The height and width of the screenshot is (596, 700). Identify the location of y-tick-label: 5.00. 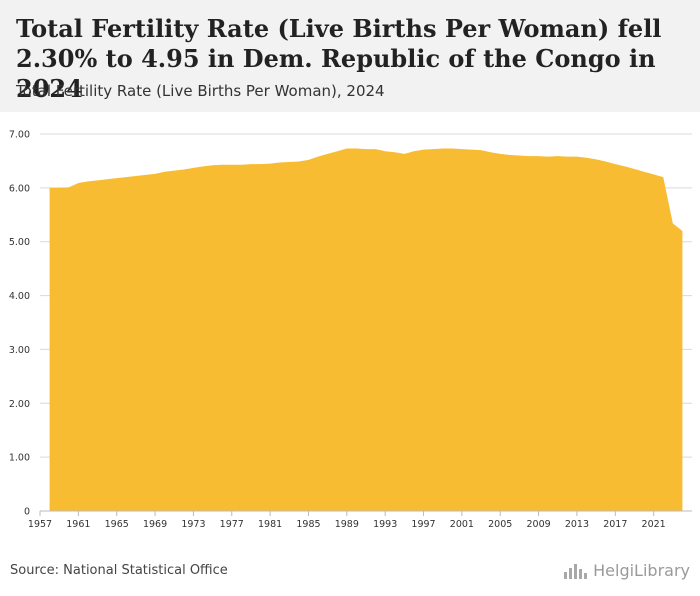
(19, 242).